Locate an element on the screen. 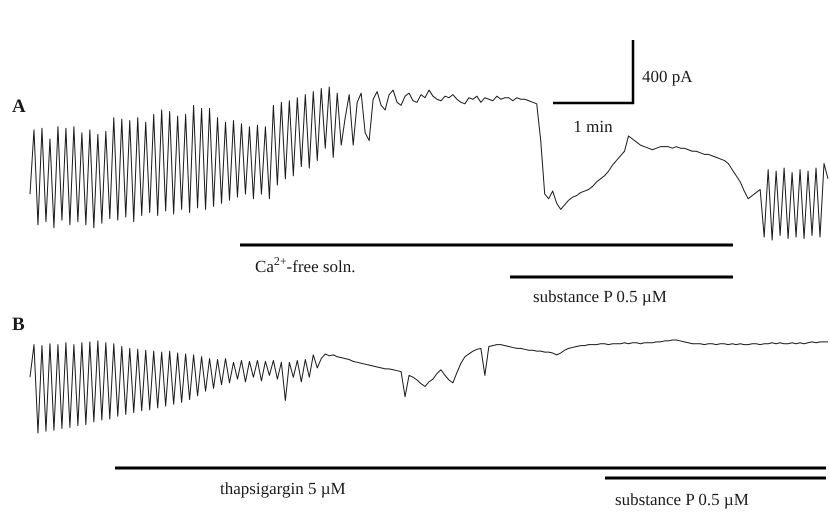 This screenshot has width=830, height=513. text: thapsigargin 5 µM is located at coordinates (283, 488).